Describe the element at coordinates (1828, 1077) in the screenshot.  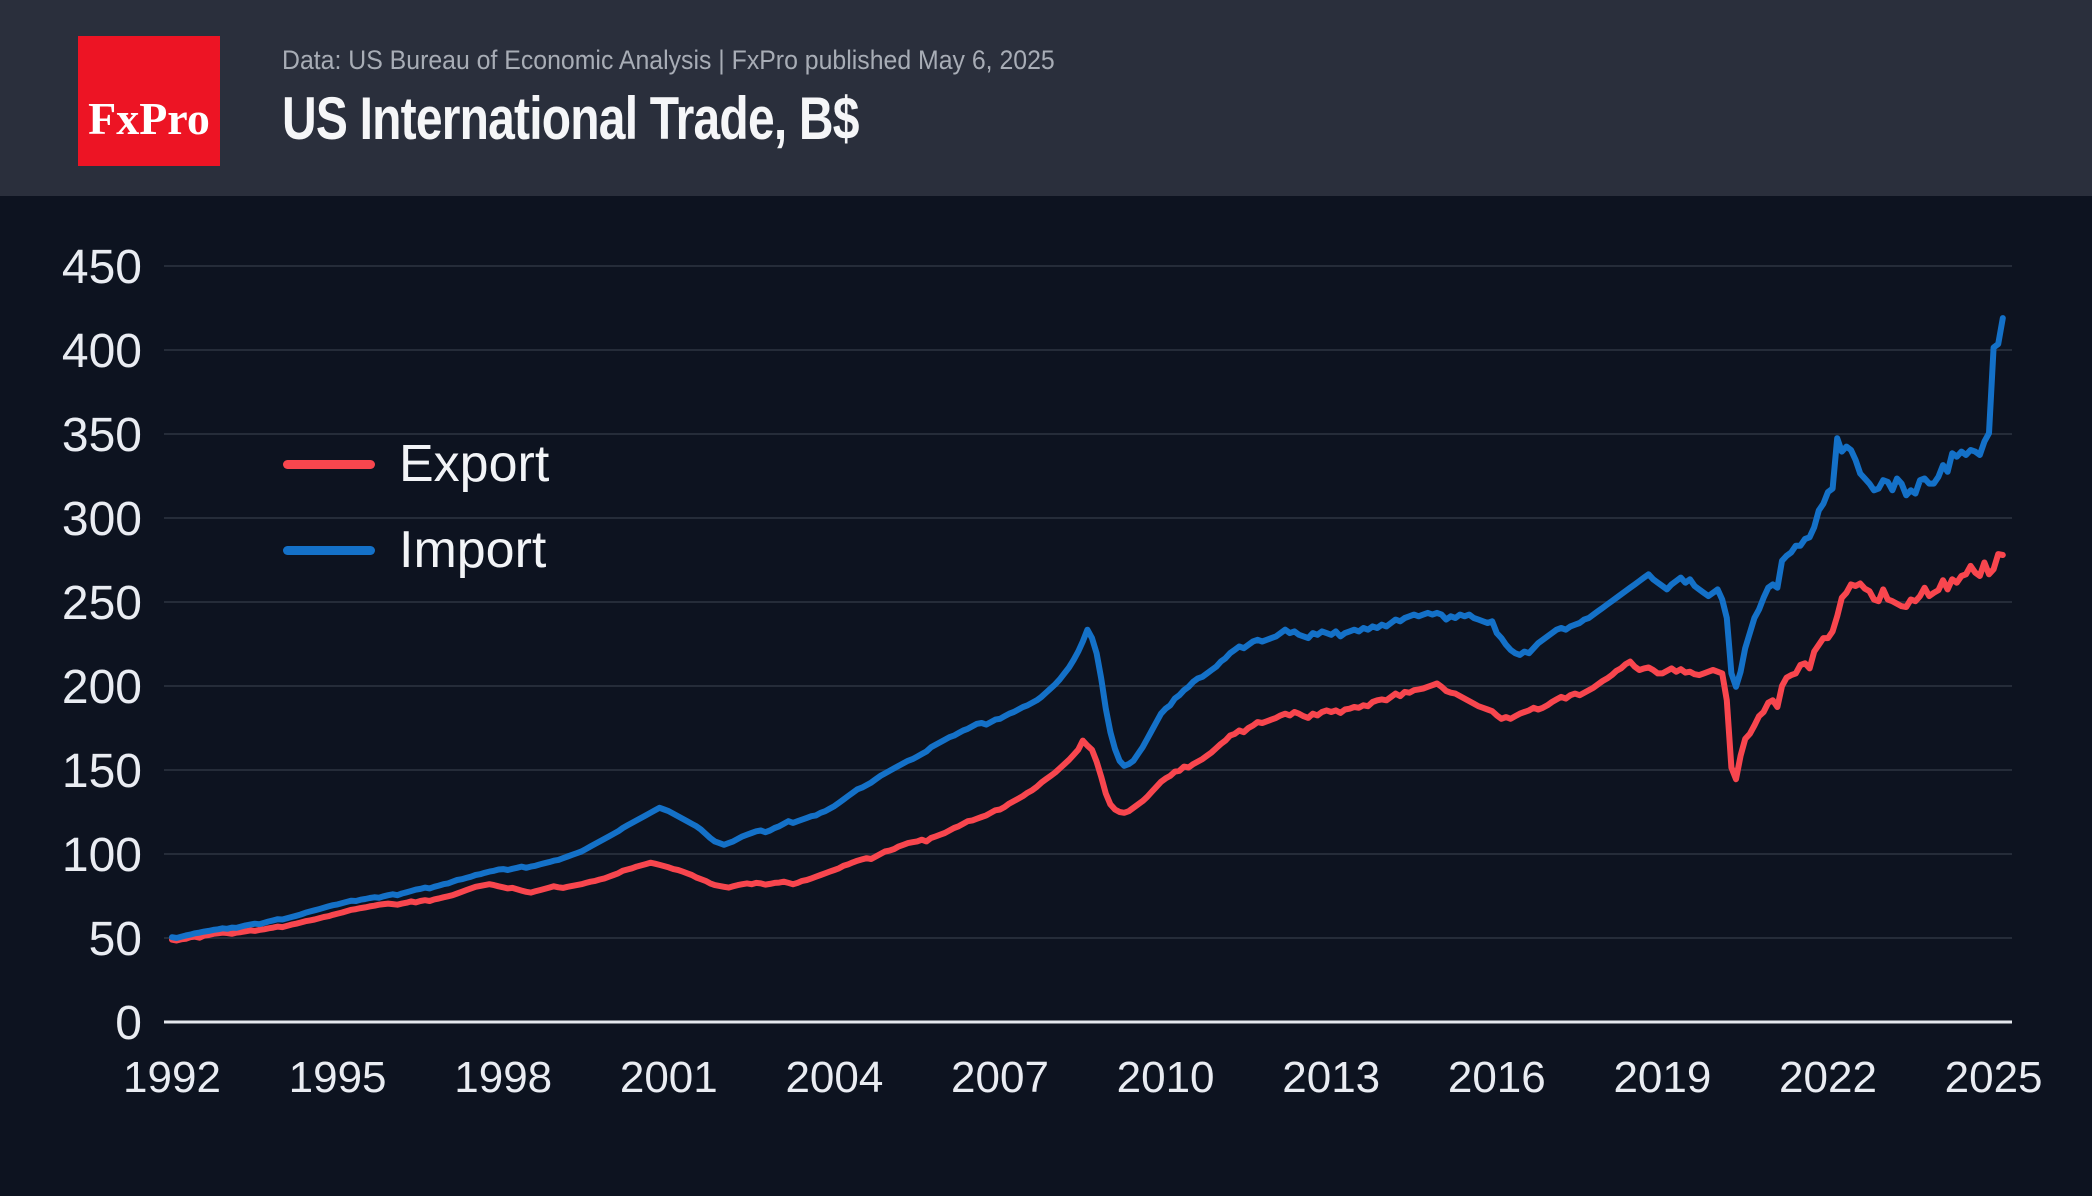
I see `x-tick-label: 2022` at that location.